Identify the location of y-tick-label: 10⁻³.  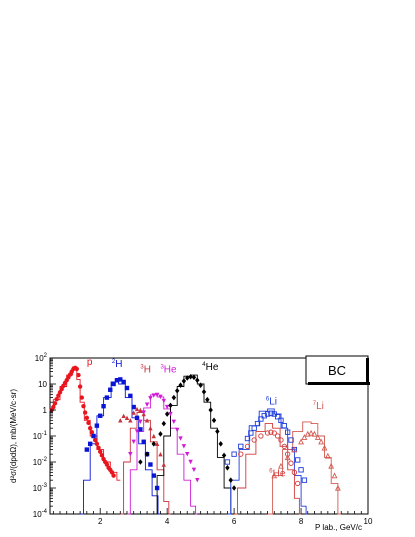
(40, 488).